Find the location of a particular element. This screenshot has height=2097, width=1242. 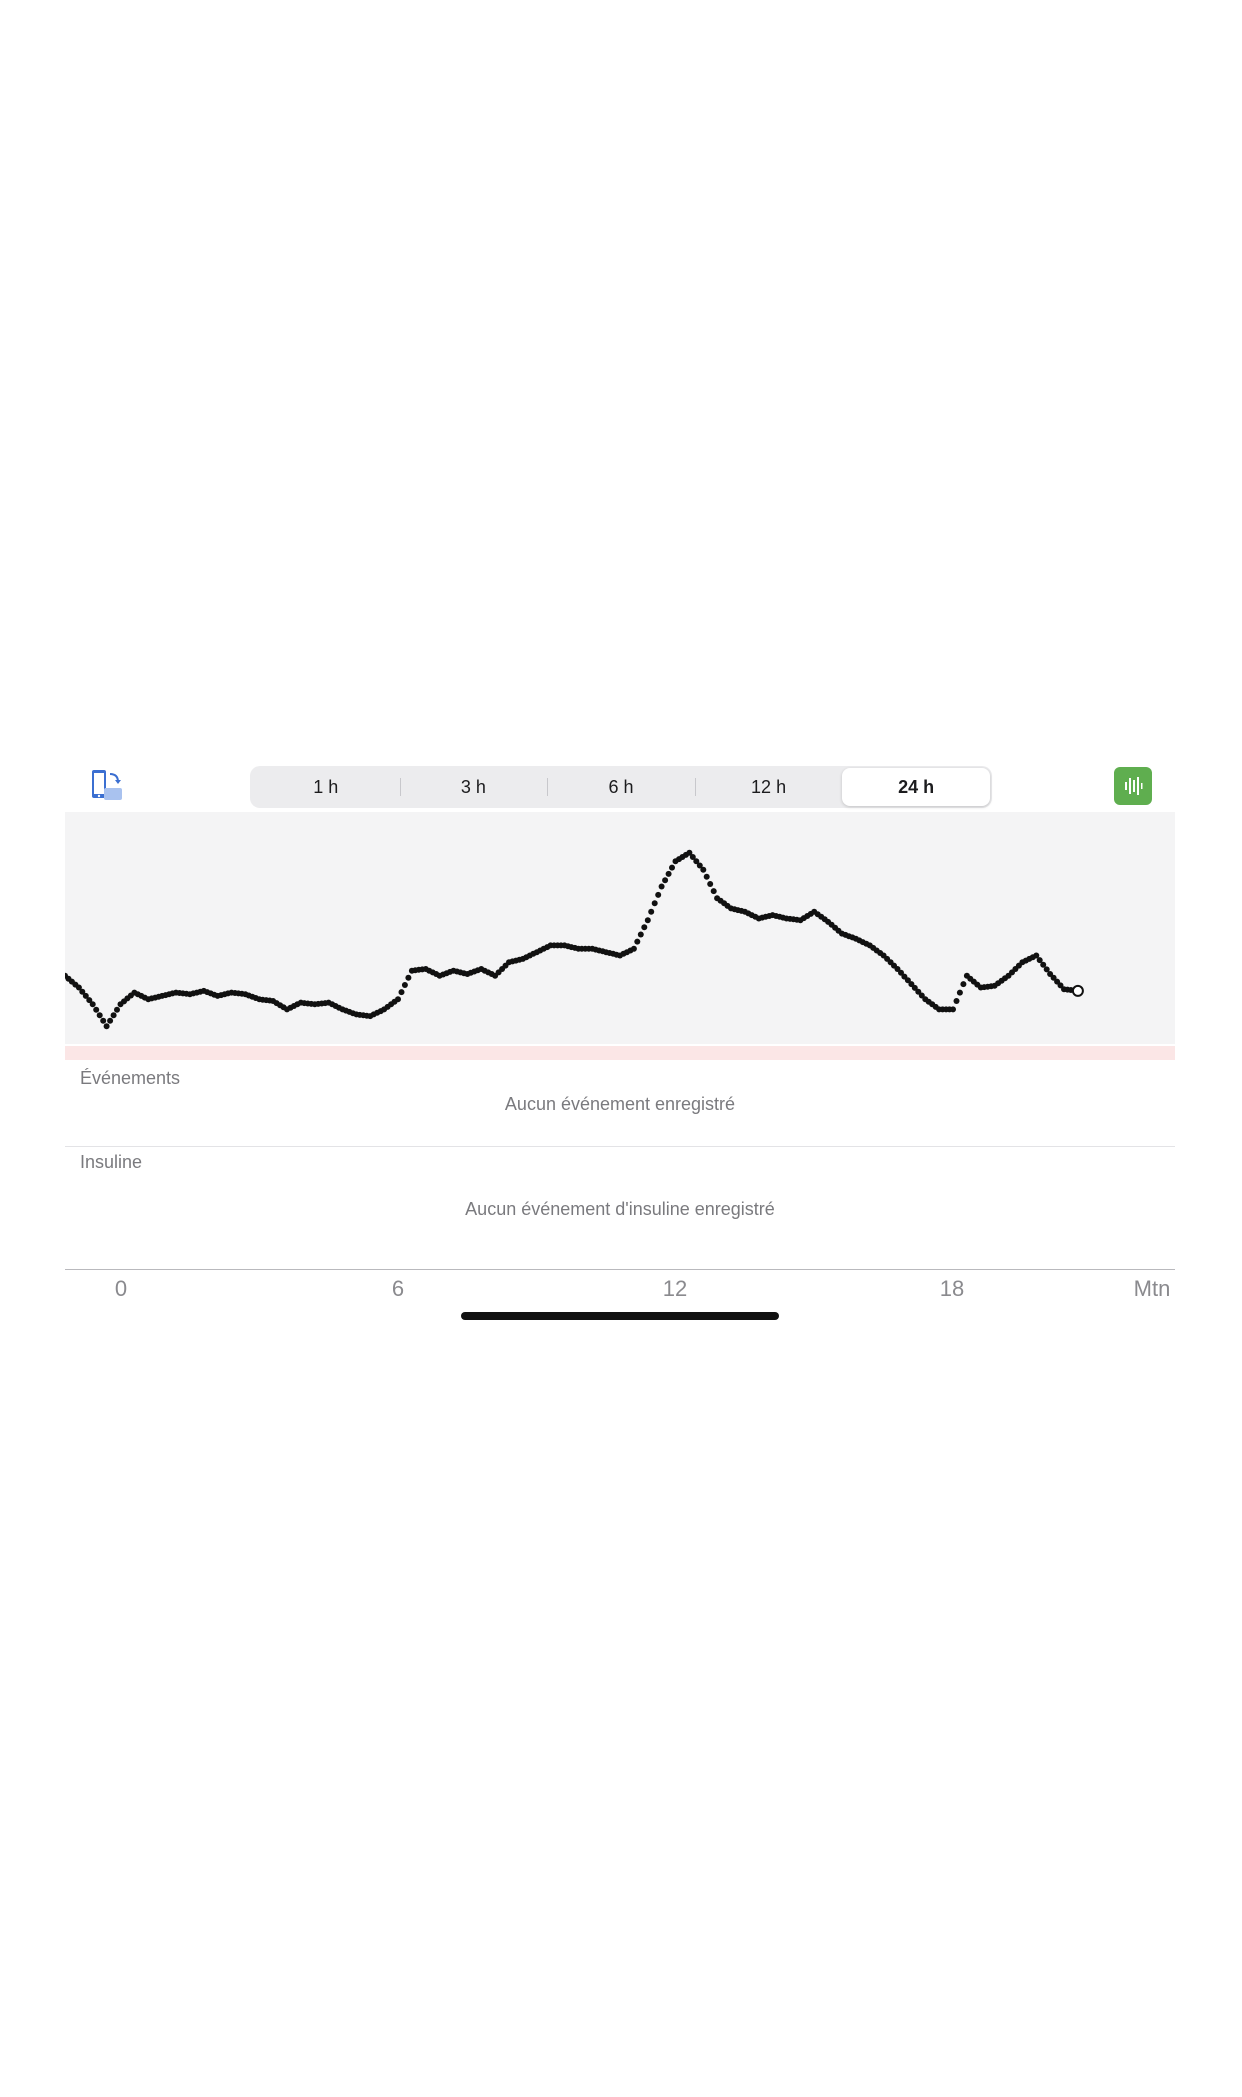

insulin-empty-message: Aucun événement d'insuline enregistré is located at coordinates (620, 1209).